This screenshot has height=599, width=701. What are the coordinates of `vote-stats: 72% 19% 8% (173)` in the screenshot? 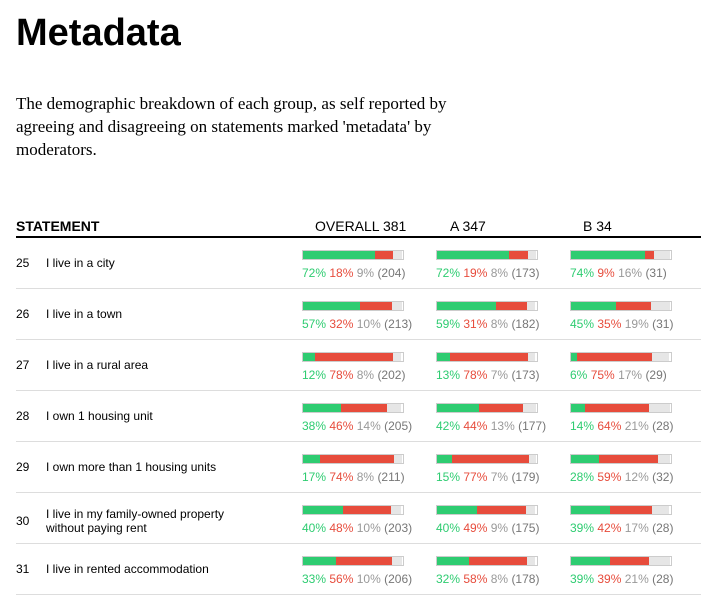 It's located at (492, 273).